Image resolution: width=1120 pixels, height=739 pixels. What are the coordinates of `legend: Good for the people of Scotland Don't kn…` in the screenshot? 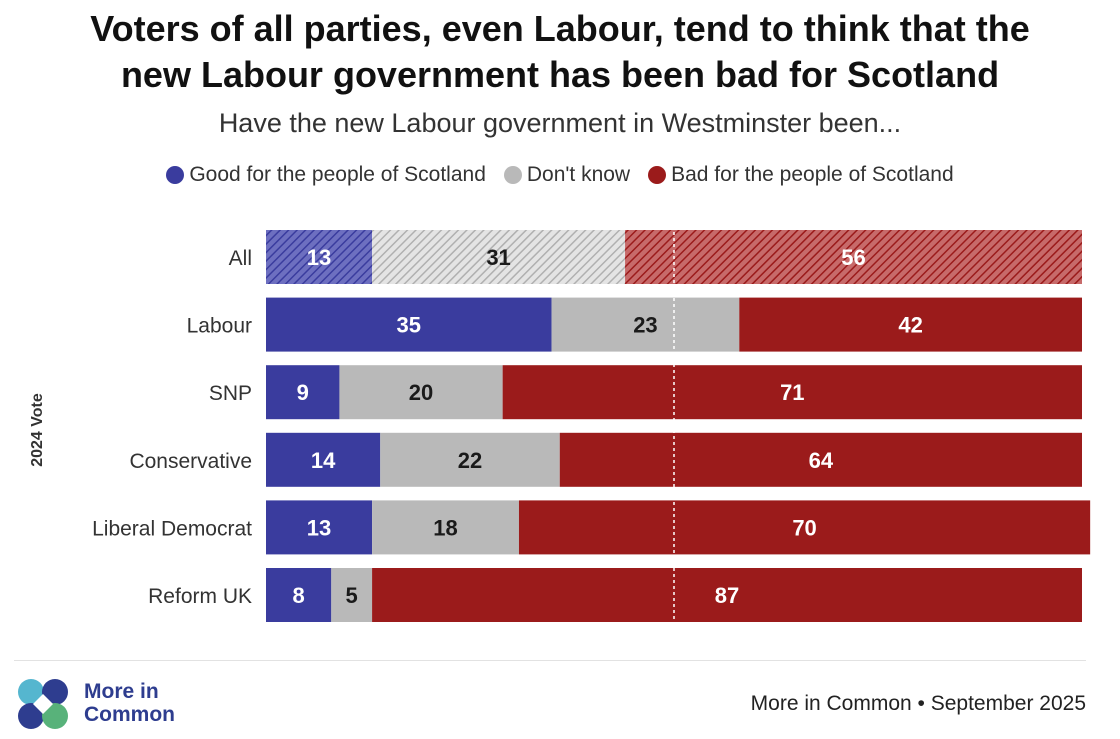 It's located at (560, 175).